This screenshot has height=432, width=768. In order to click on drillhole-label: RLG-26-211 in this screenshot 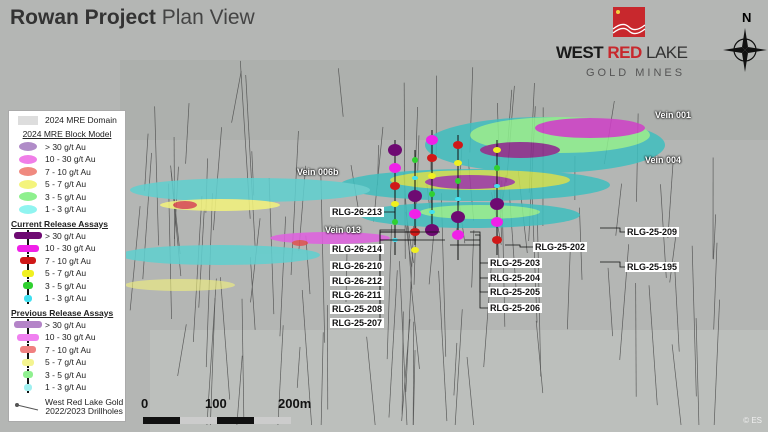, I will do `click(357, 295)`.